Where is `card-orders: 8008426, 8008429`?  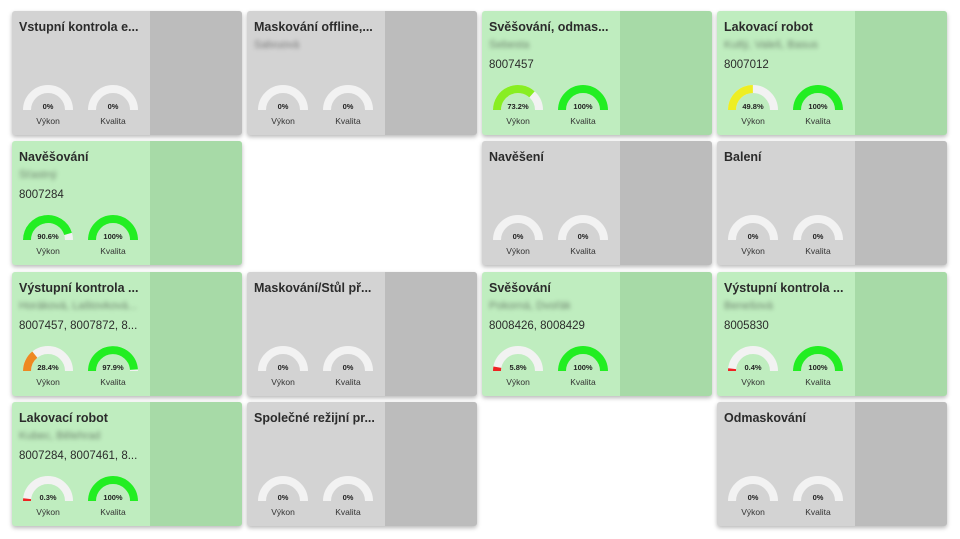
card-orders: 8008426, 8008429 is located at coordinates (537, 326).